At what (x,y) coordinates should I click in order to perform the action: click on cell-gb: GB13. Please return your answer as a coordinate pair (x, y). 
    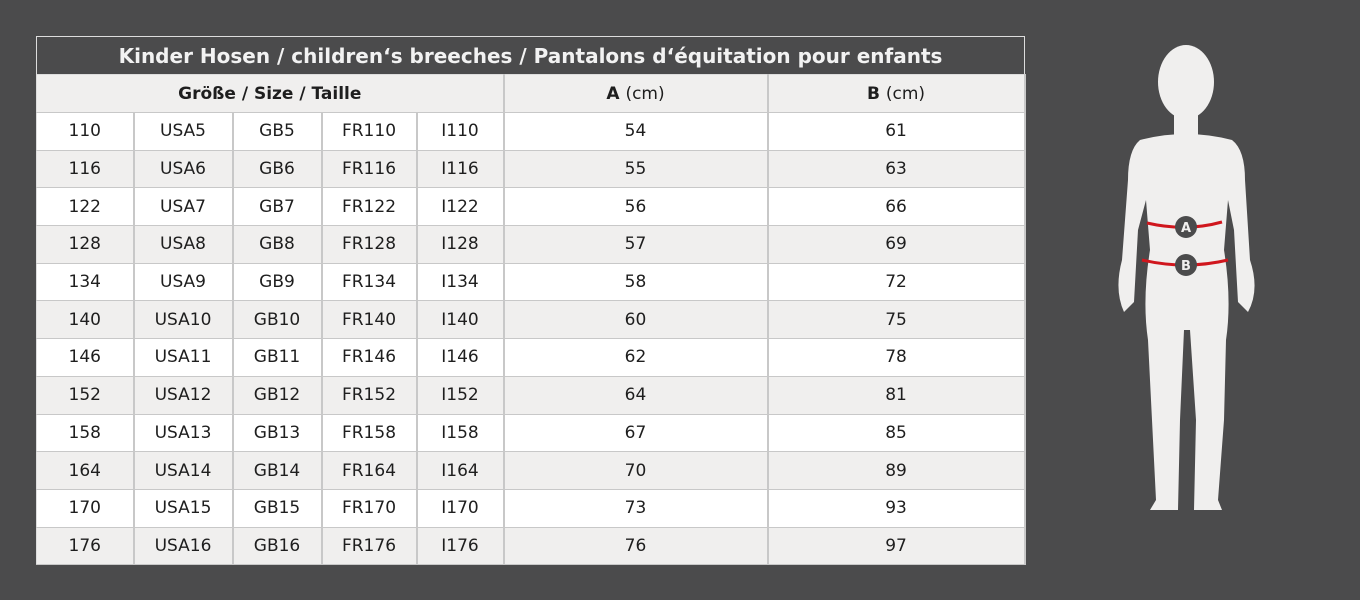
    Looking at the image, I should click on (277, 433).